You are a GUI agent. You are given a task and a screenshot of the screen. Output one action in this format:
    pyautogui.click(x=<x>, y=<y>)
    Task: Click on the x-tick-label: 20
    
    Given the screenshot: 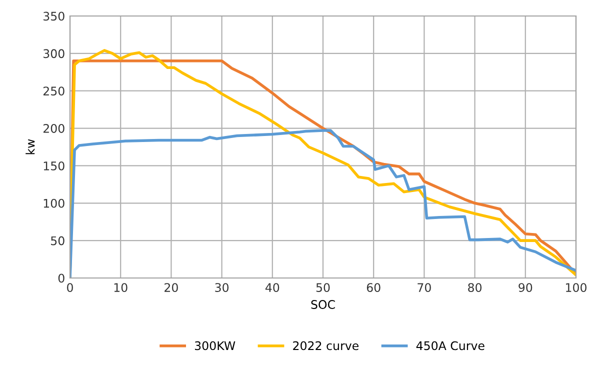 What is the action you would take?
    pyautogui.click(x=171, y=287)
    